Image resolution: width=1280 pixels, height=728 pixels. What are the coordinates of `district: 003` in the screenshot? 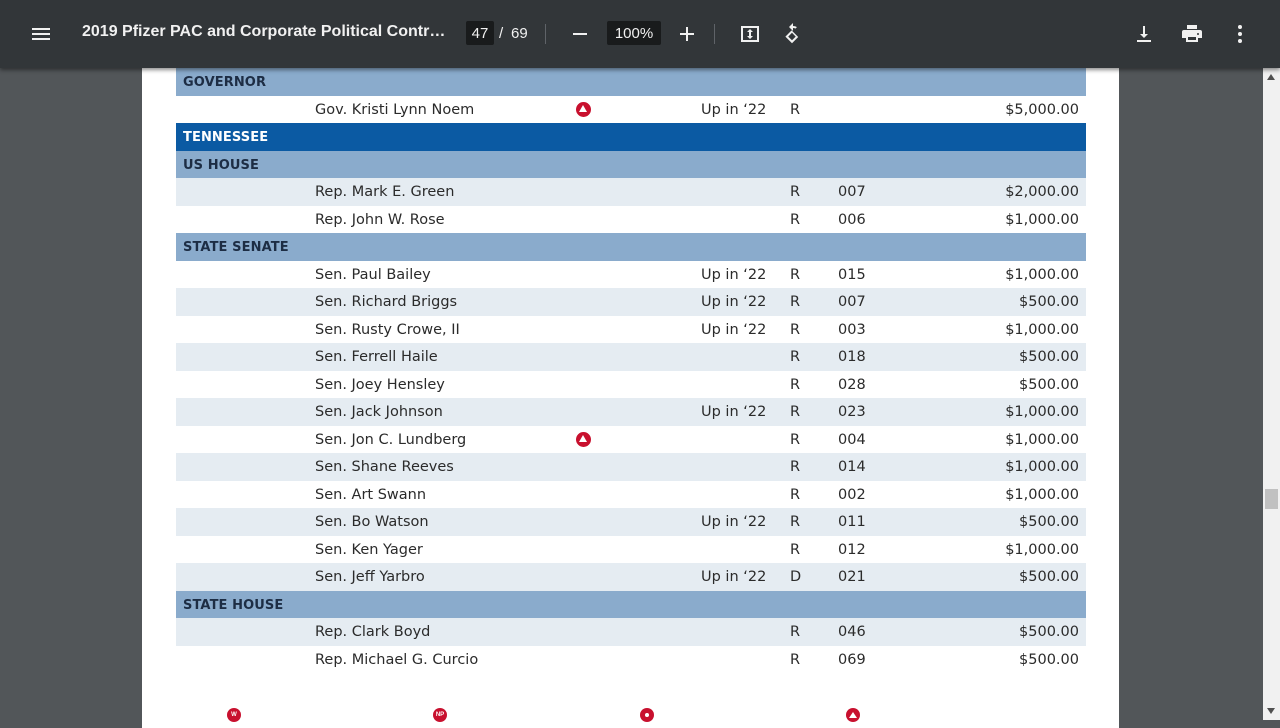 It's located at (852, 329).